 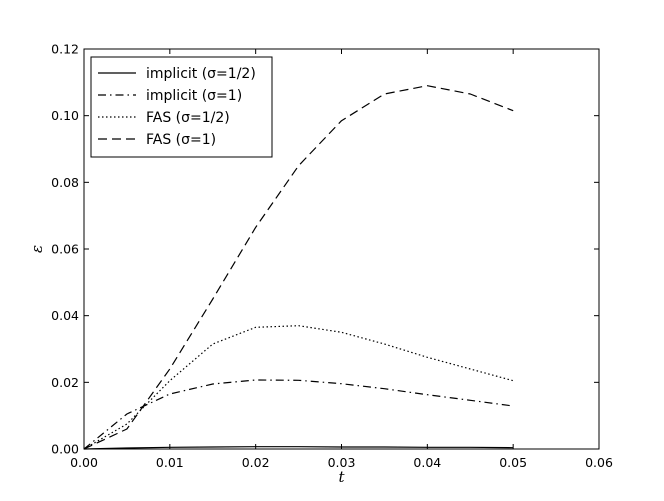 What do you see at coordinates (65, 315) in the screenshot?
I see `y-tick-label: 0.04` at bounding box center [65, 315].